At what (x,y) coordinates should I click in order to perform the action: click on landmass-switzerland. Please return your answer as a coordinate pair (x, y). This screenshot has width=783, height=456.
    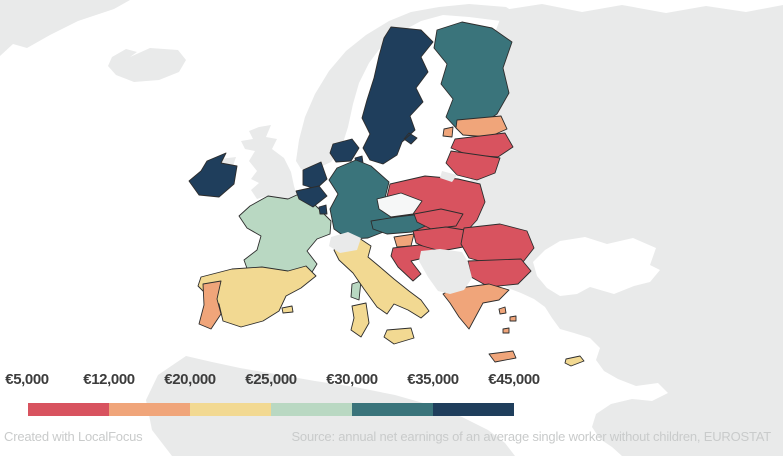
    Looking at the image, I should click on (345, 242).